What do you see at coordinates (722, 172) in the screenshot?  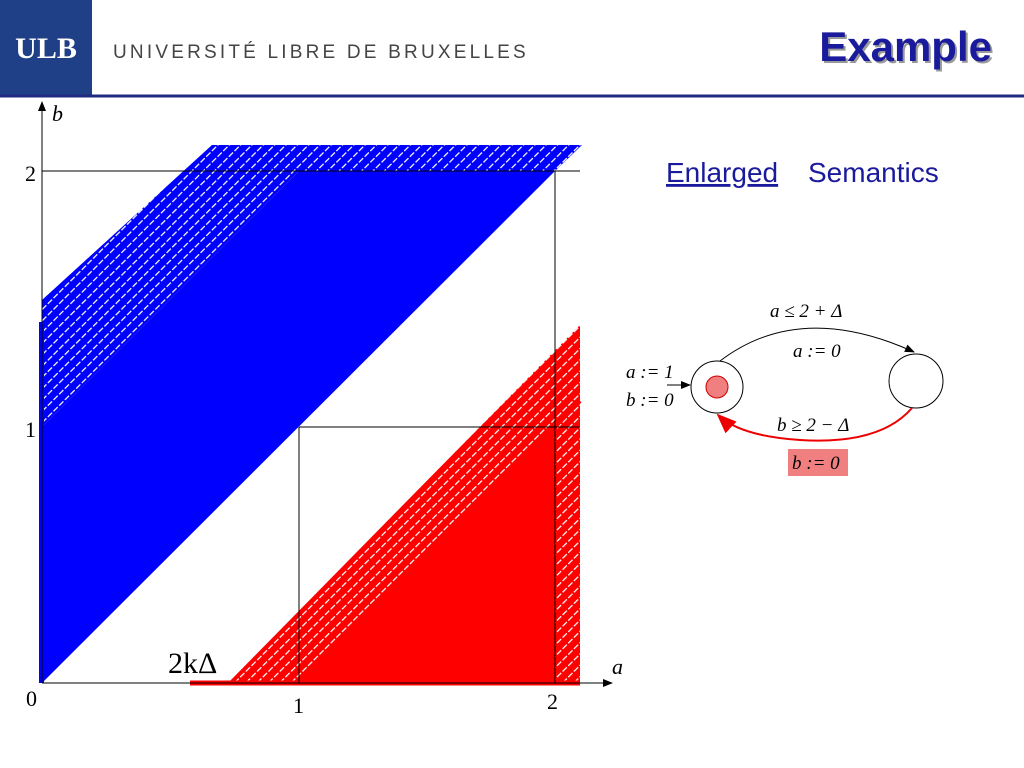 I see `subtitle-underlined: Enlarged` at bounding box center [722, 172].